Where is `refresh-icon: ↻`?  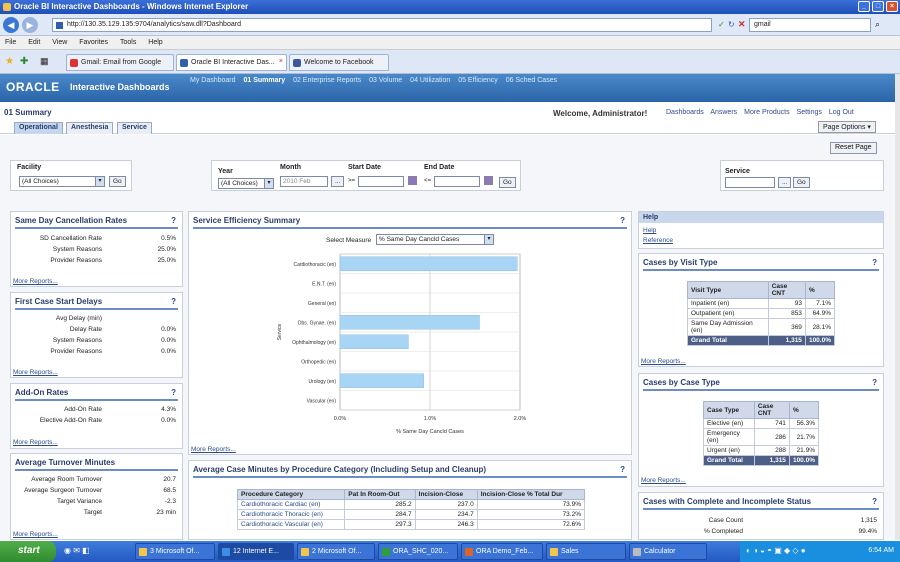
refresh-icon: ↻ is located at coordinates (731, 24).